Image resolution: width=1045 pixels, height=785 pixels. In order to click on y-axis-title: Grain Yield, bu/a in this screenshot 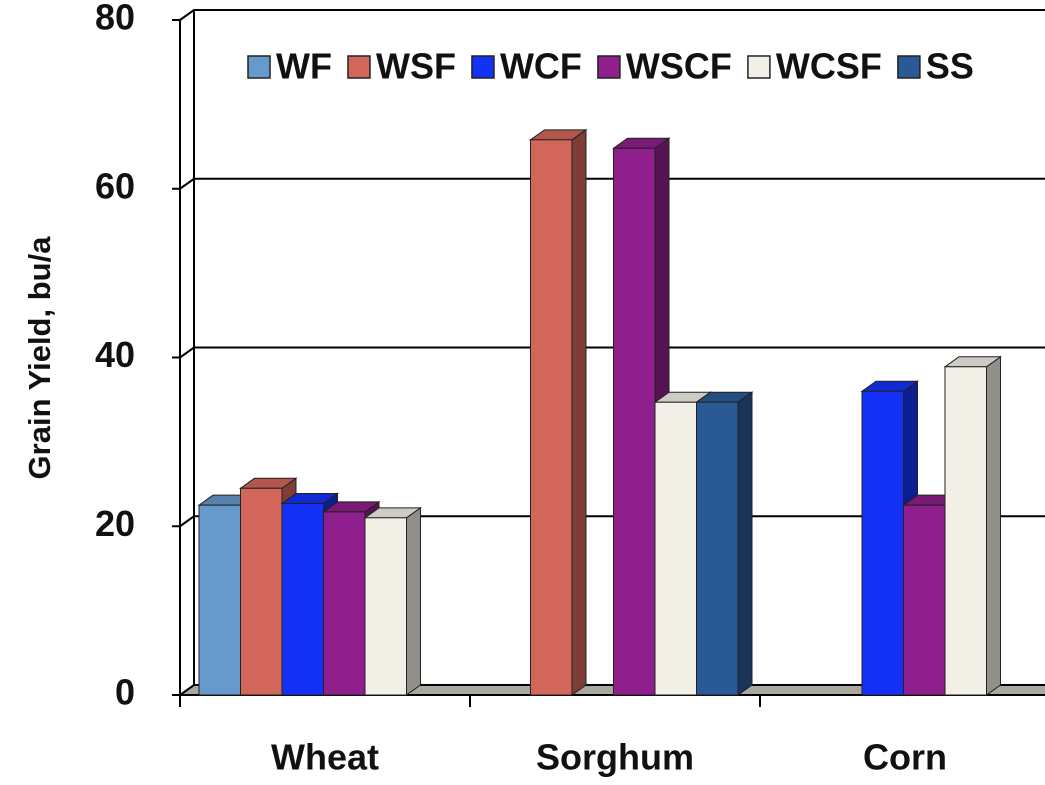, I will do `click(39, 358)`.